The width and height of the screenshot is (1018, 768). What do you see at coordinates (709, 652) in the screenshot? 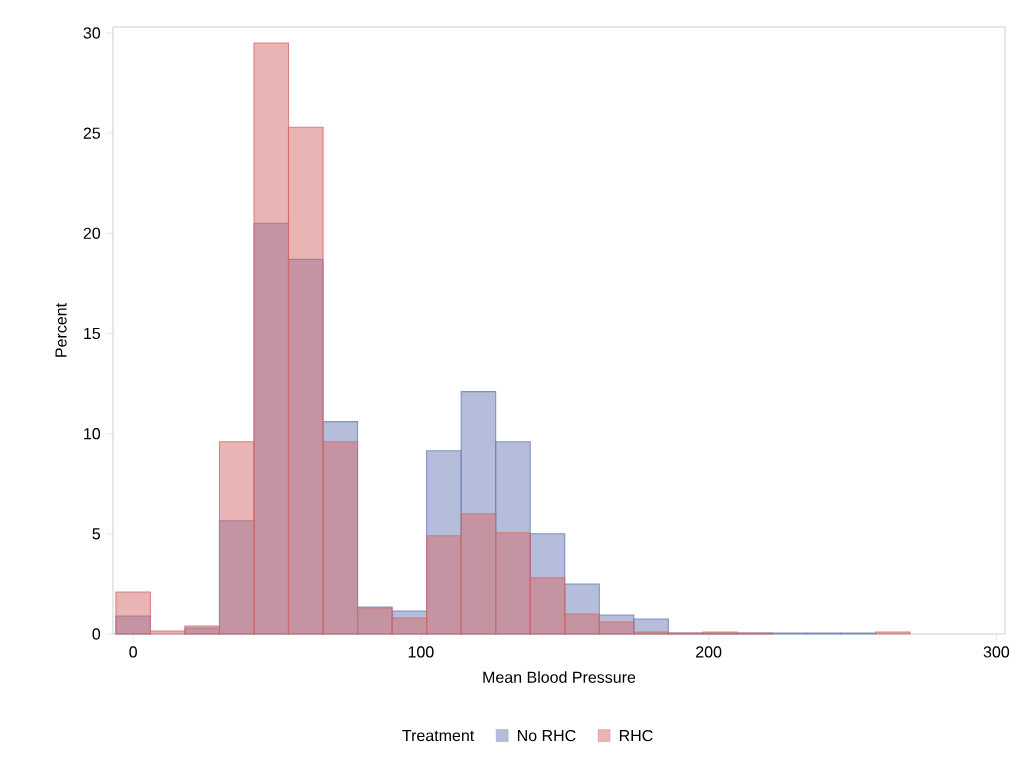
I see `x-tick-label: 200` at bounding box center [709, 652].